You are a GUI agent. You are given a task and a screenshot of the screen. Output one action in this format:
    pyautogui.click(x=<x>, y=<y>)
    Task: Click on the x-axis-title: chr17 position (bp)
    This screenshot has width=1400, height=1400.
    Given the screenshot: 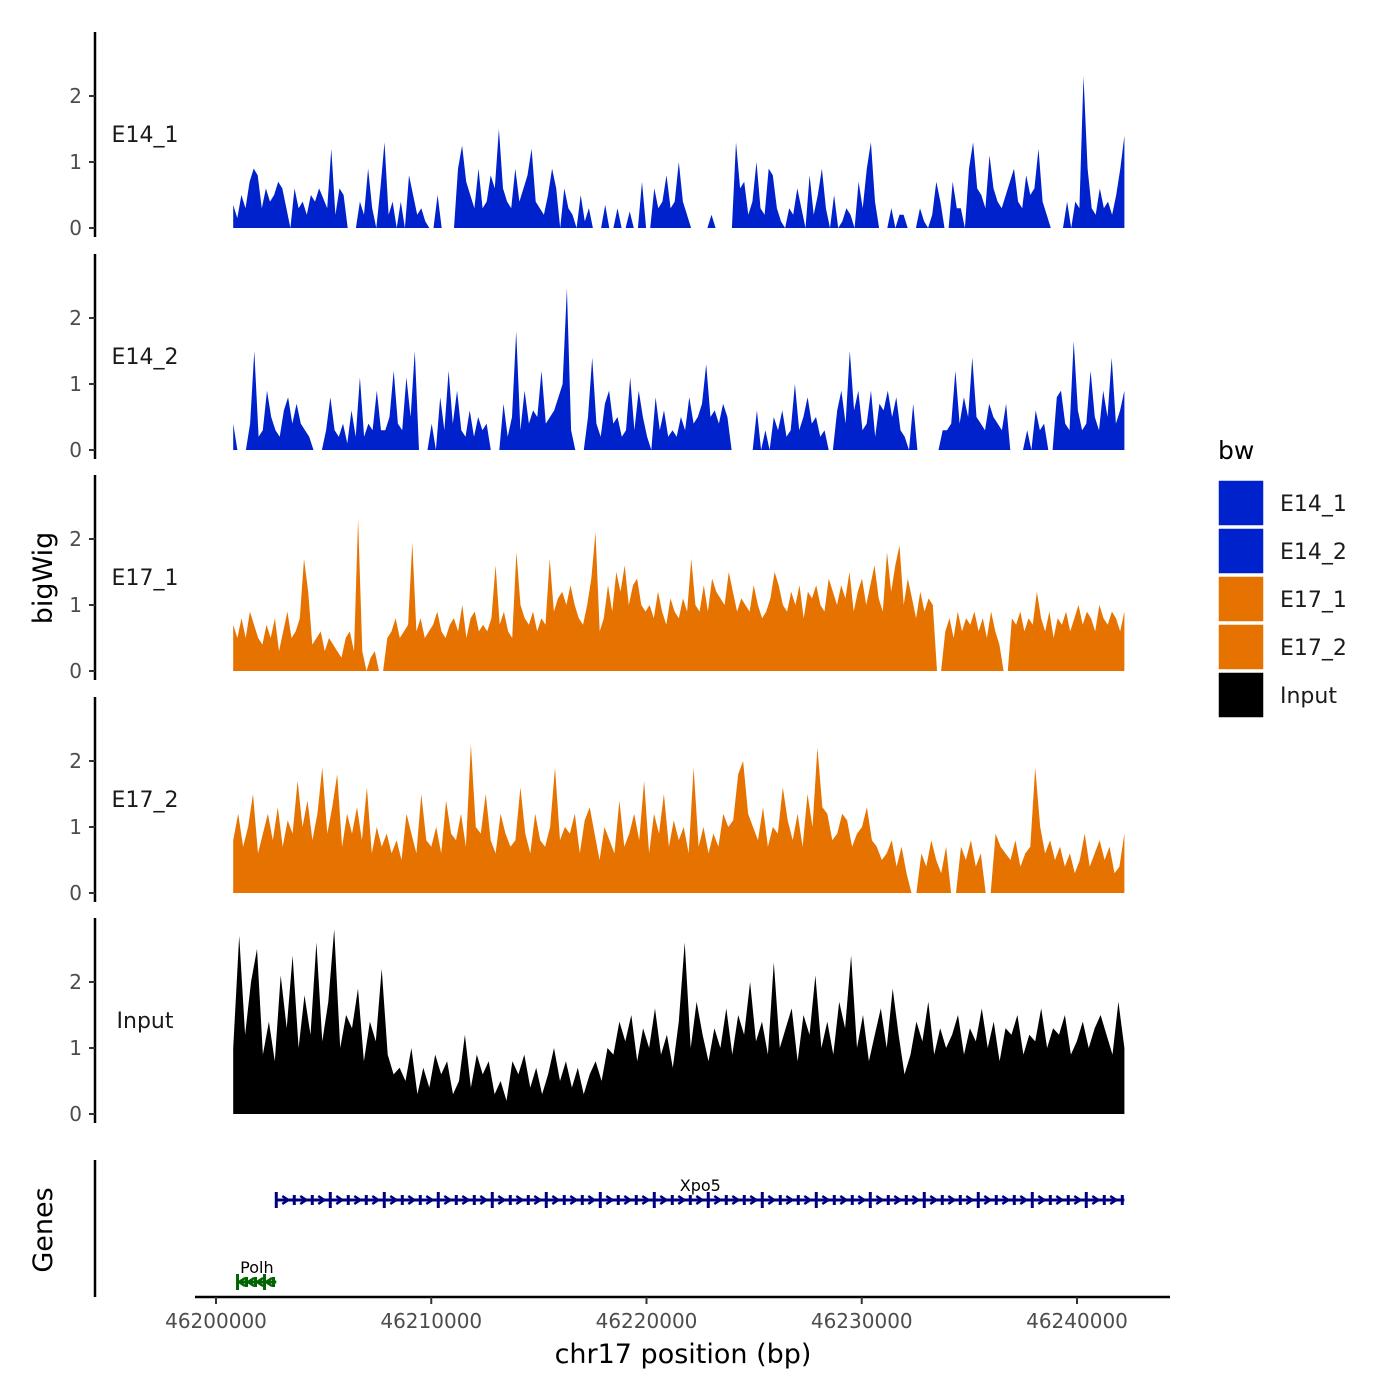 What is the action you would take?
    pyautogui.click(x=683, y=1354)
    